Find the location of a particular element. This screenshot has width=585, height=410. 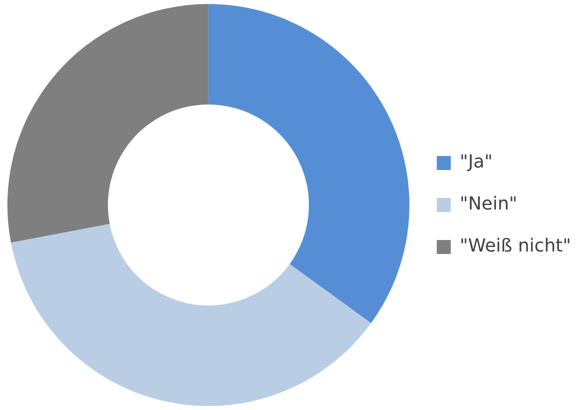

legend-label: "Nein" is located at coordinates (489, 204).